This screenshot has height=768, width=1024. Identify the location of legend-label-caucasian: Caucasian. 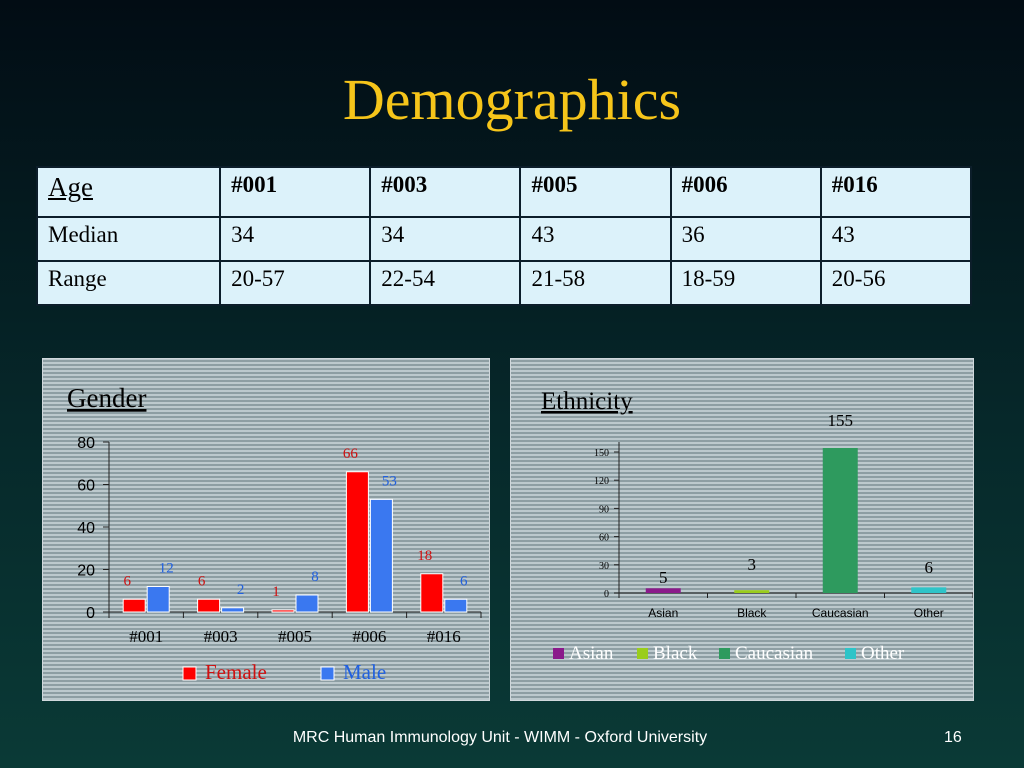
(774, 653).